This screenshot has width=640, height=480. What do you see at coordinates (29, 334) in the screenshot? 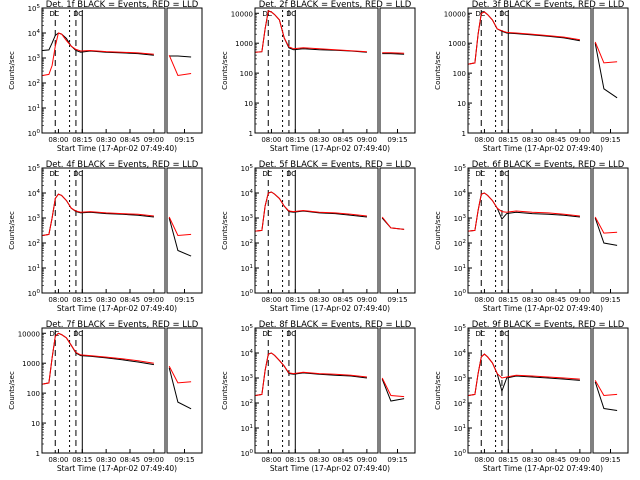
I see `y-tick-label: 10000` at bounding box center [29, 334].